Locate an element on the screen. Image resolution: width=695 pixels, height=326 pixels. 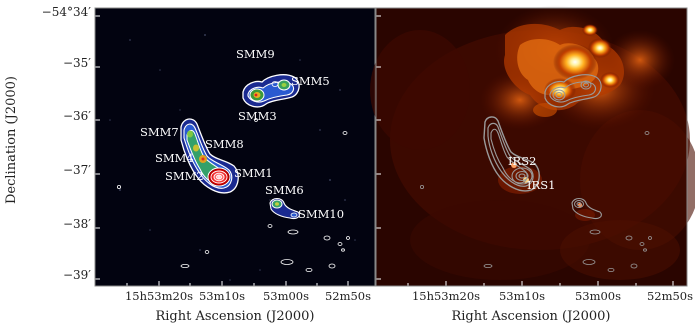
y-tick-label: −36′ is located at coordinates (77, 116).